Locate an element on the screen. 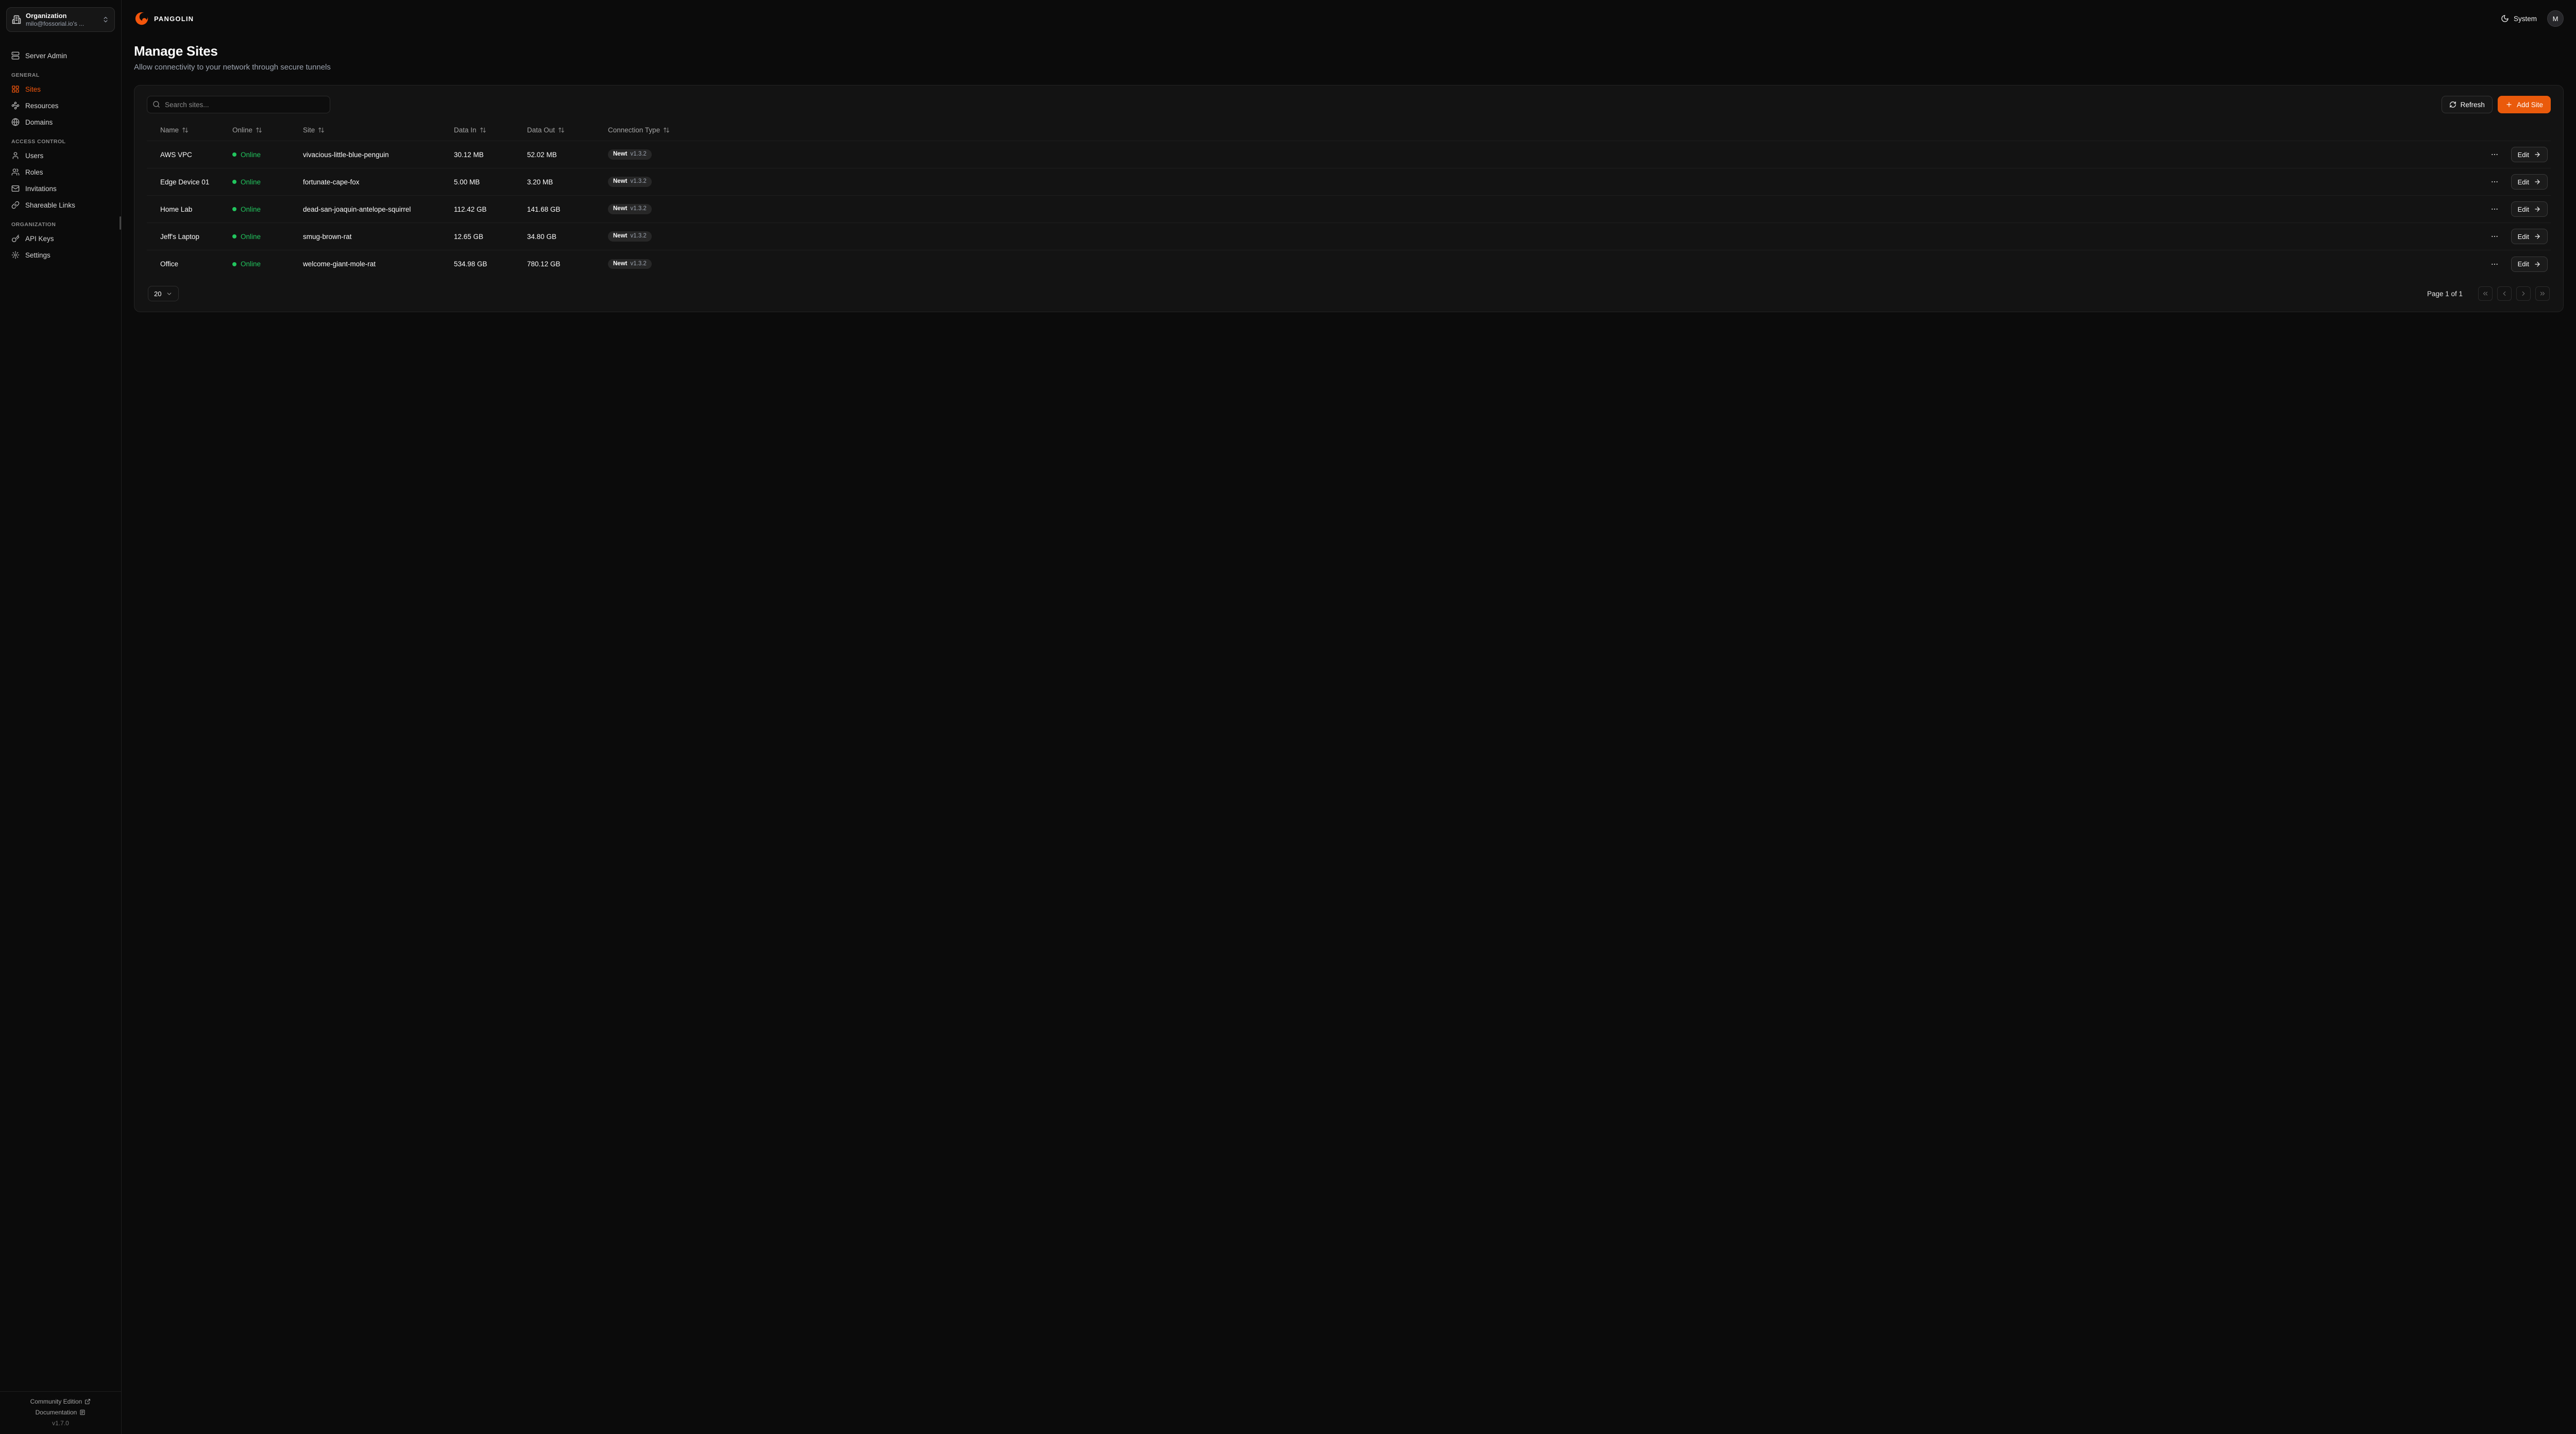 Image resolution: width=2576 pixels, height=1434 pixels. site-id-cell: smug-brown-rat is located at coordinates (327, 236).